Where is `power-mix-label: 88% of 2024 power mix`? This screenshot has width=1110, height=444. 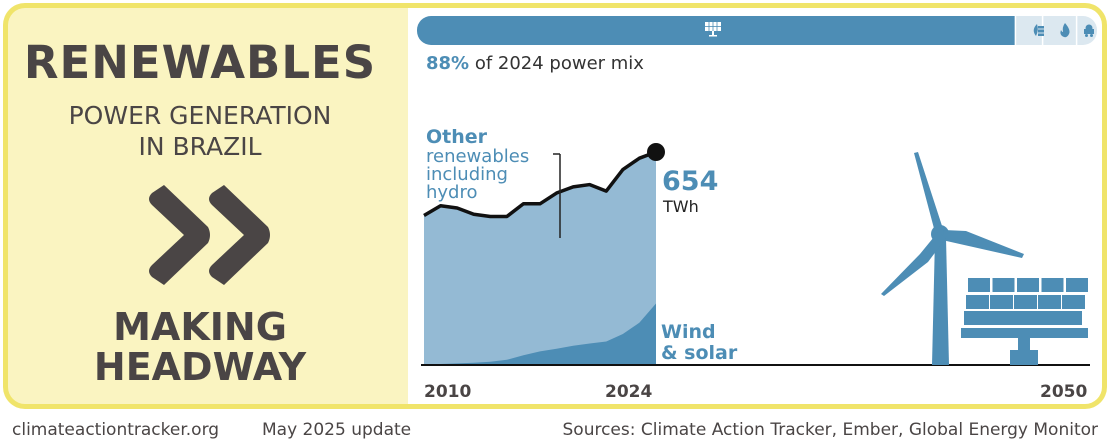
power-mix-label: 88% of 2024 power mix is located at coordinates (535, 63).